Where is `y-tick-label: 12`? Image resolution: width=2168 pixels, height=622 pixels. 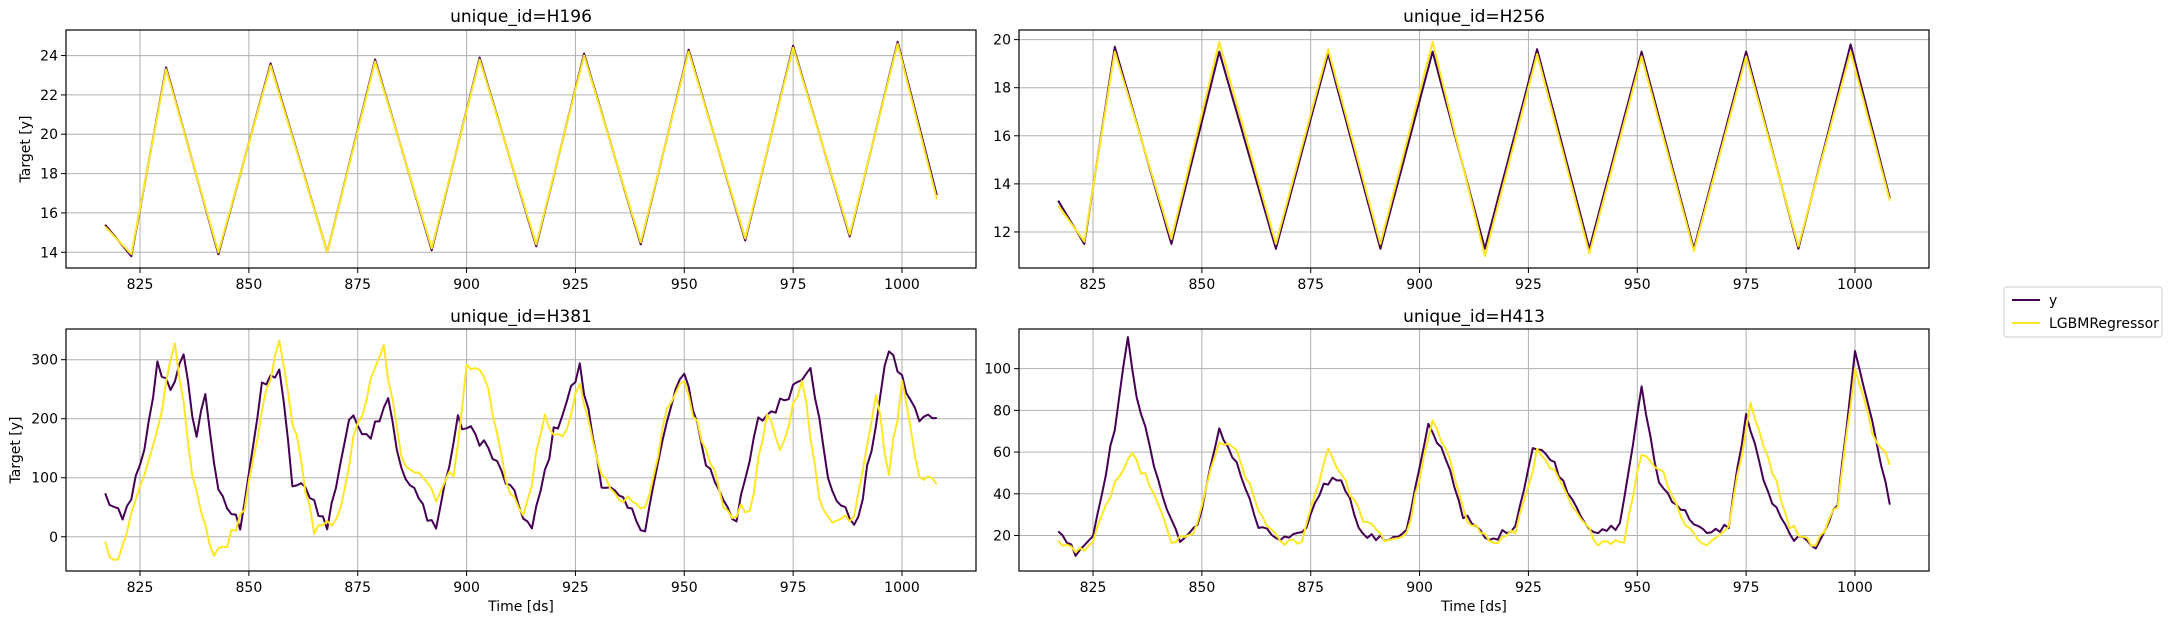
y-tick-label: 12 is located at coordinates (1002, 233).